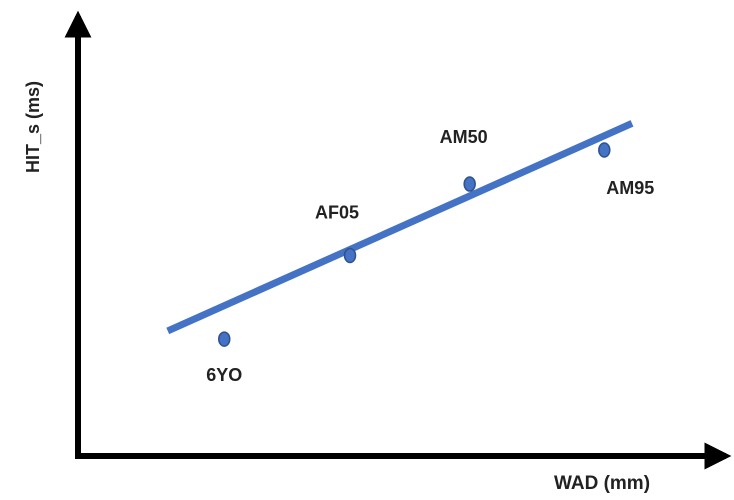  I want to click on data-point-6yo, so click(224, 339).